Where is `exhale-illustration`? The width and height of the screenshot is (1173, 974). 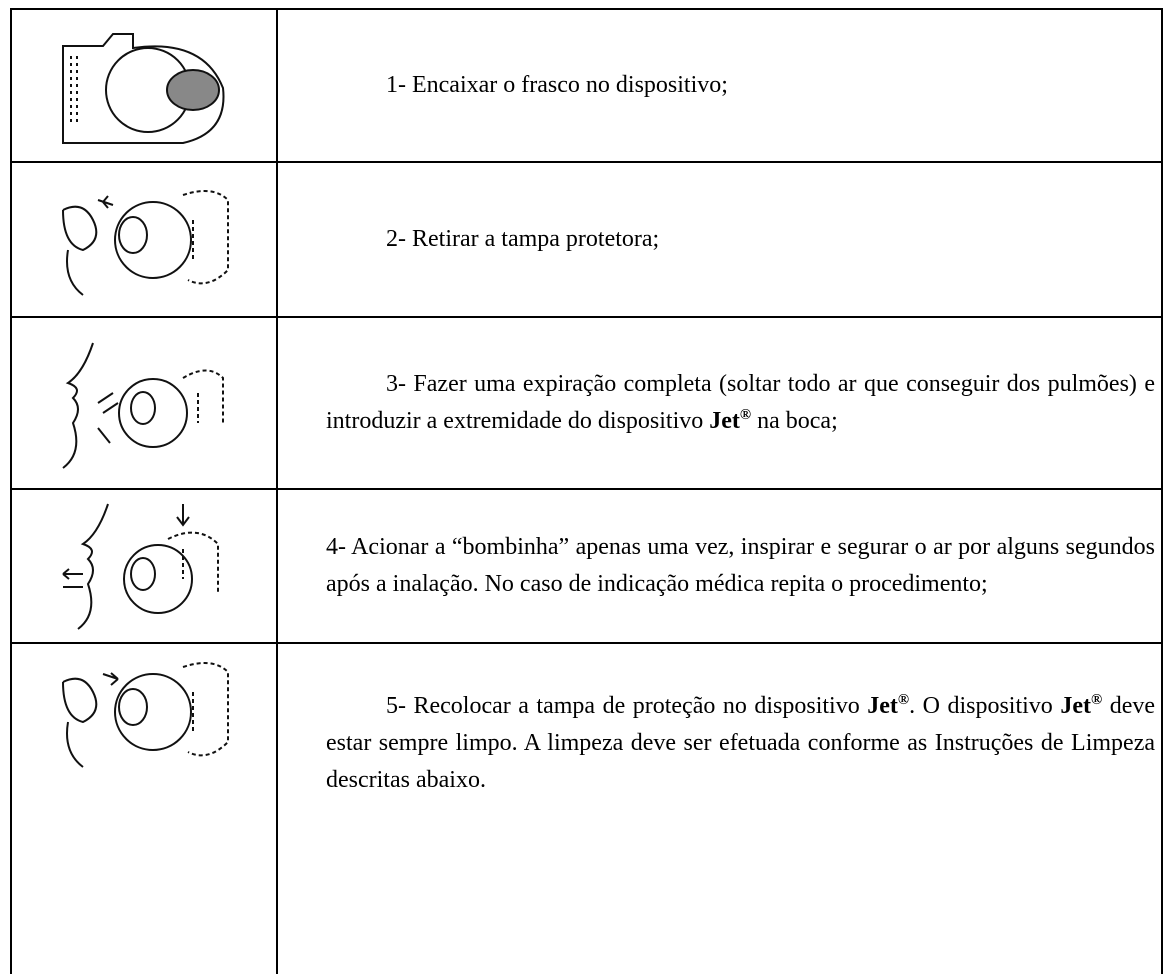
exhale-illustration is located at coordinates (143, 405).